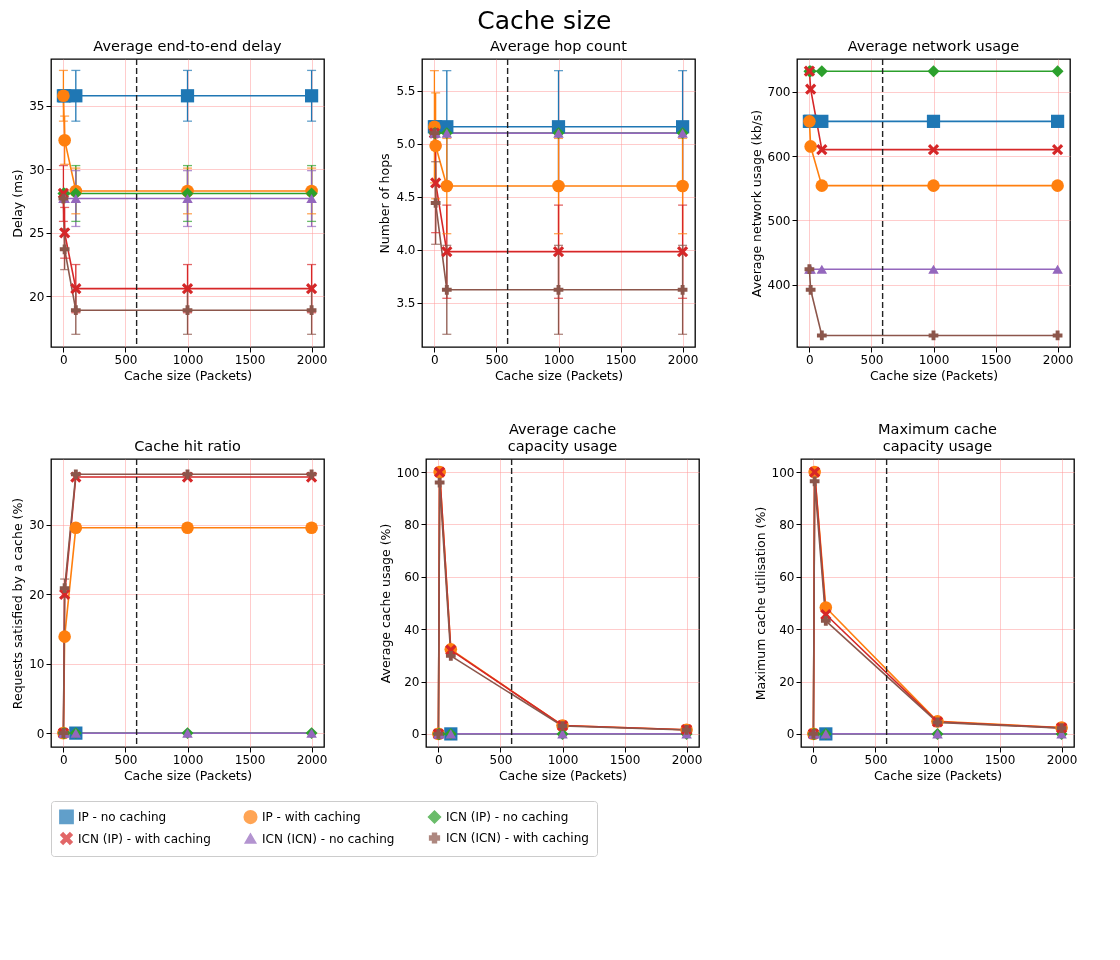  I want to click on y-axis-title: Requests satisfied by a cache (%), so click(18, 603).